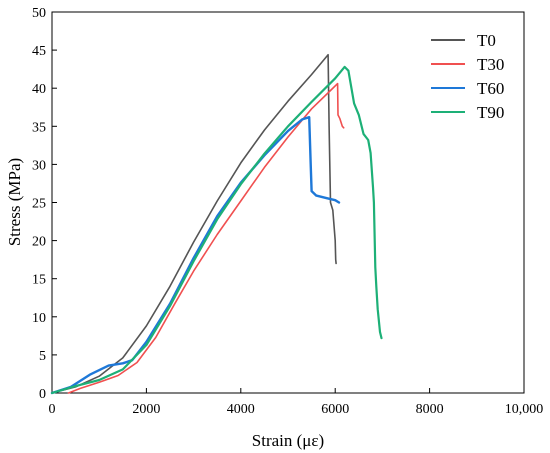 The width and height of the screenshot is (550, 453). What do you see at coordinates (335, 409) in the screenshot?
I see `x-tick-label: 6000` at bounding box center [335, 409].